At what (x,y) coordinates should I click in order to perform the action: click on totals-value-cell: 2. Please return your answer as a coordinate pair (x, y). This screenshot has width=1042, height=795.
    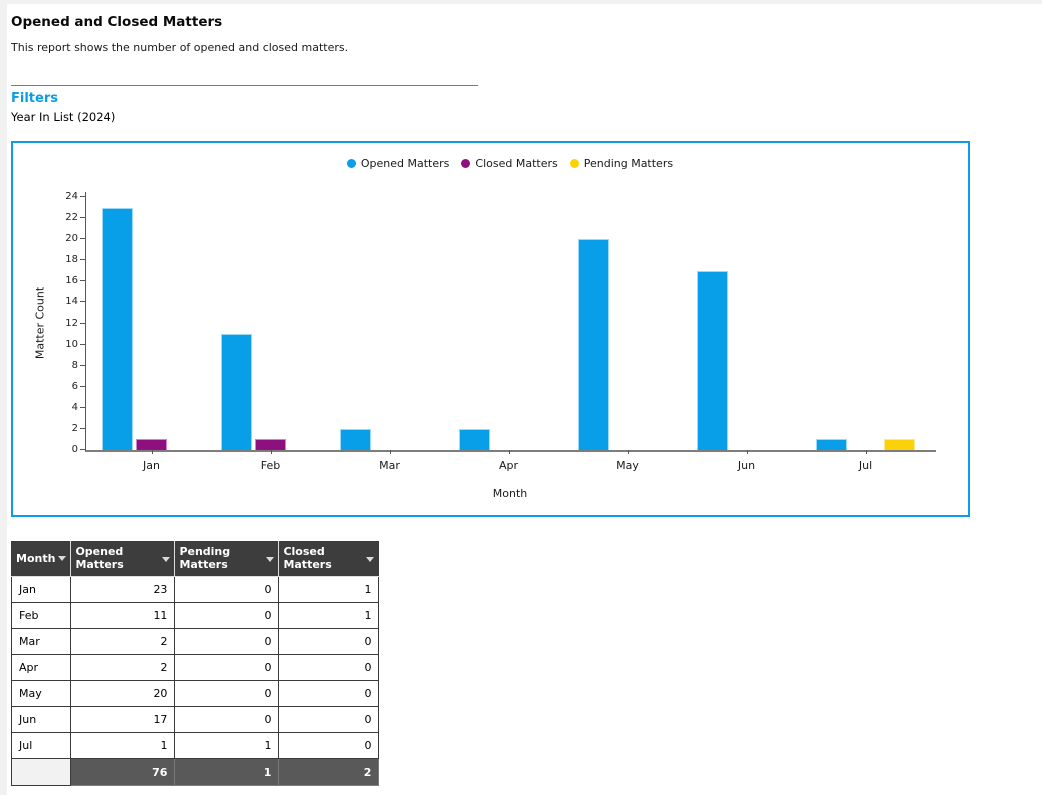
    Looking at the image, I should click on (329, 772).